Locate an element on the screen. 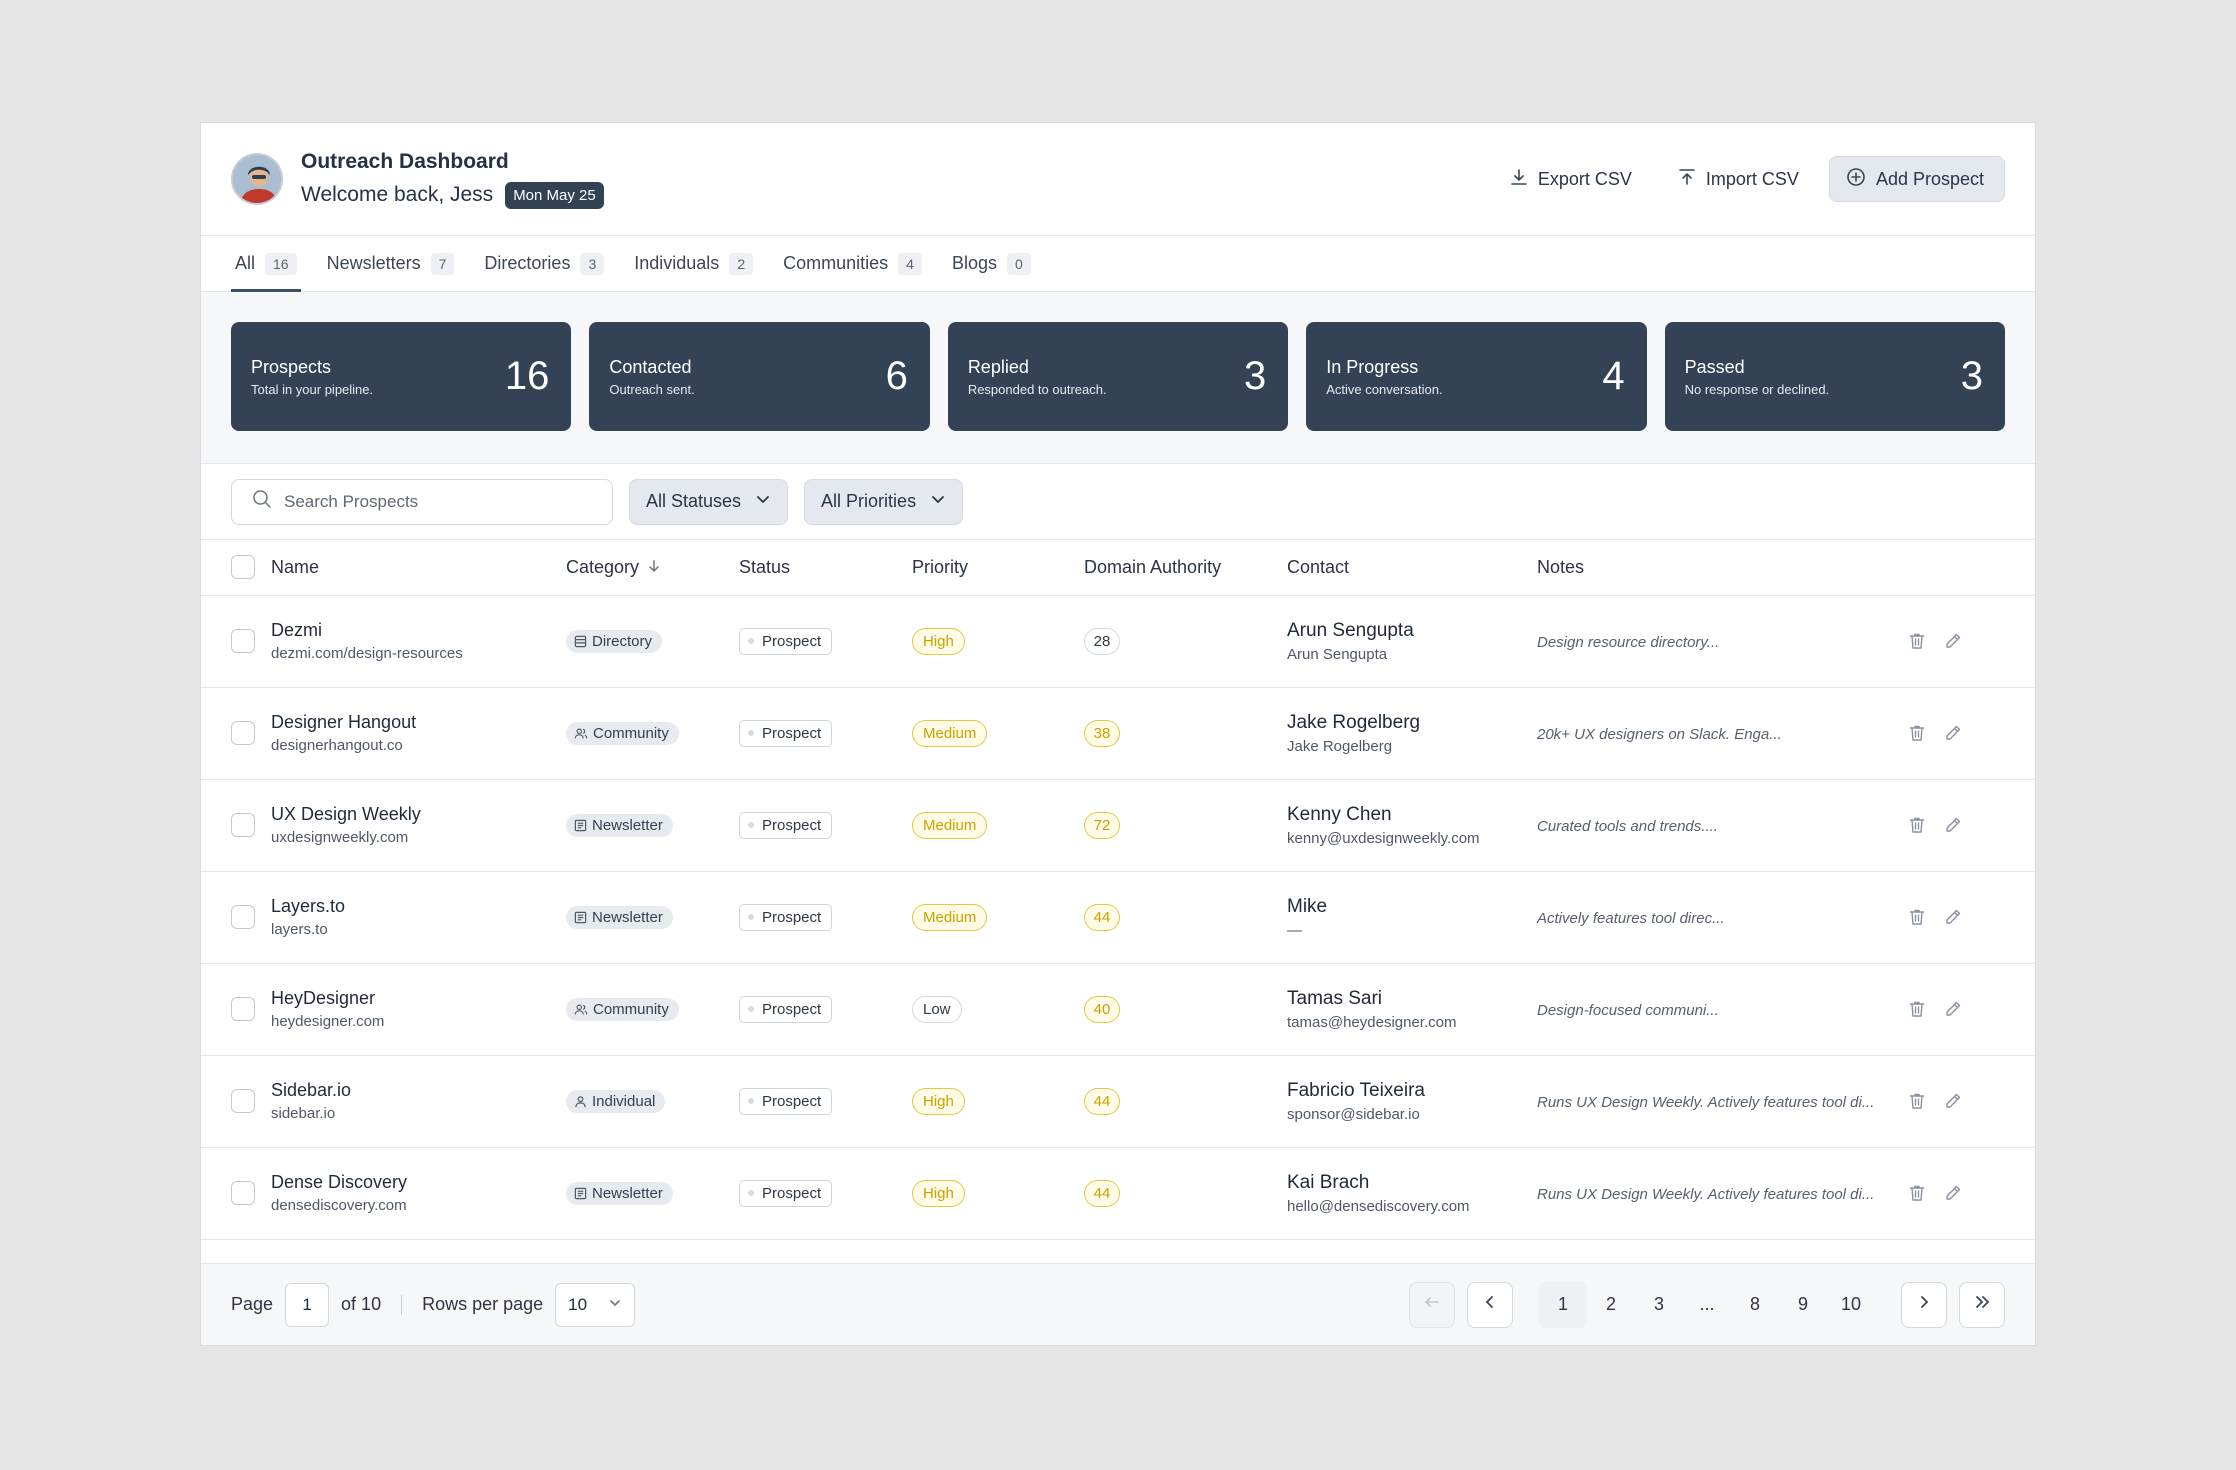 The height and width of the screenshot is (1470, 2236). column-header-category: Category is located at coordinates (652, 568).